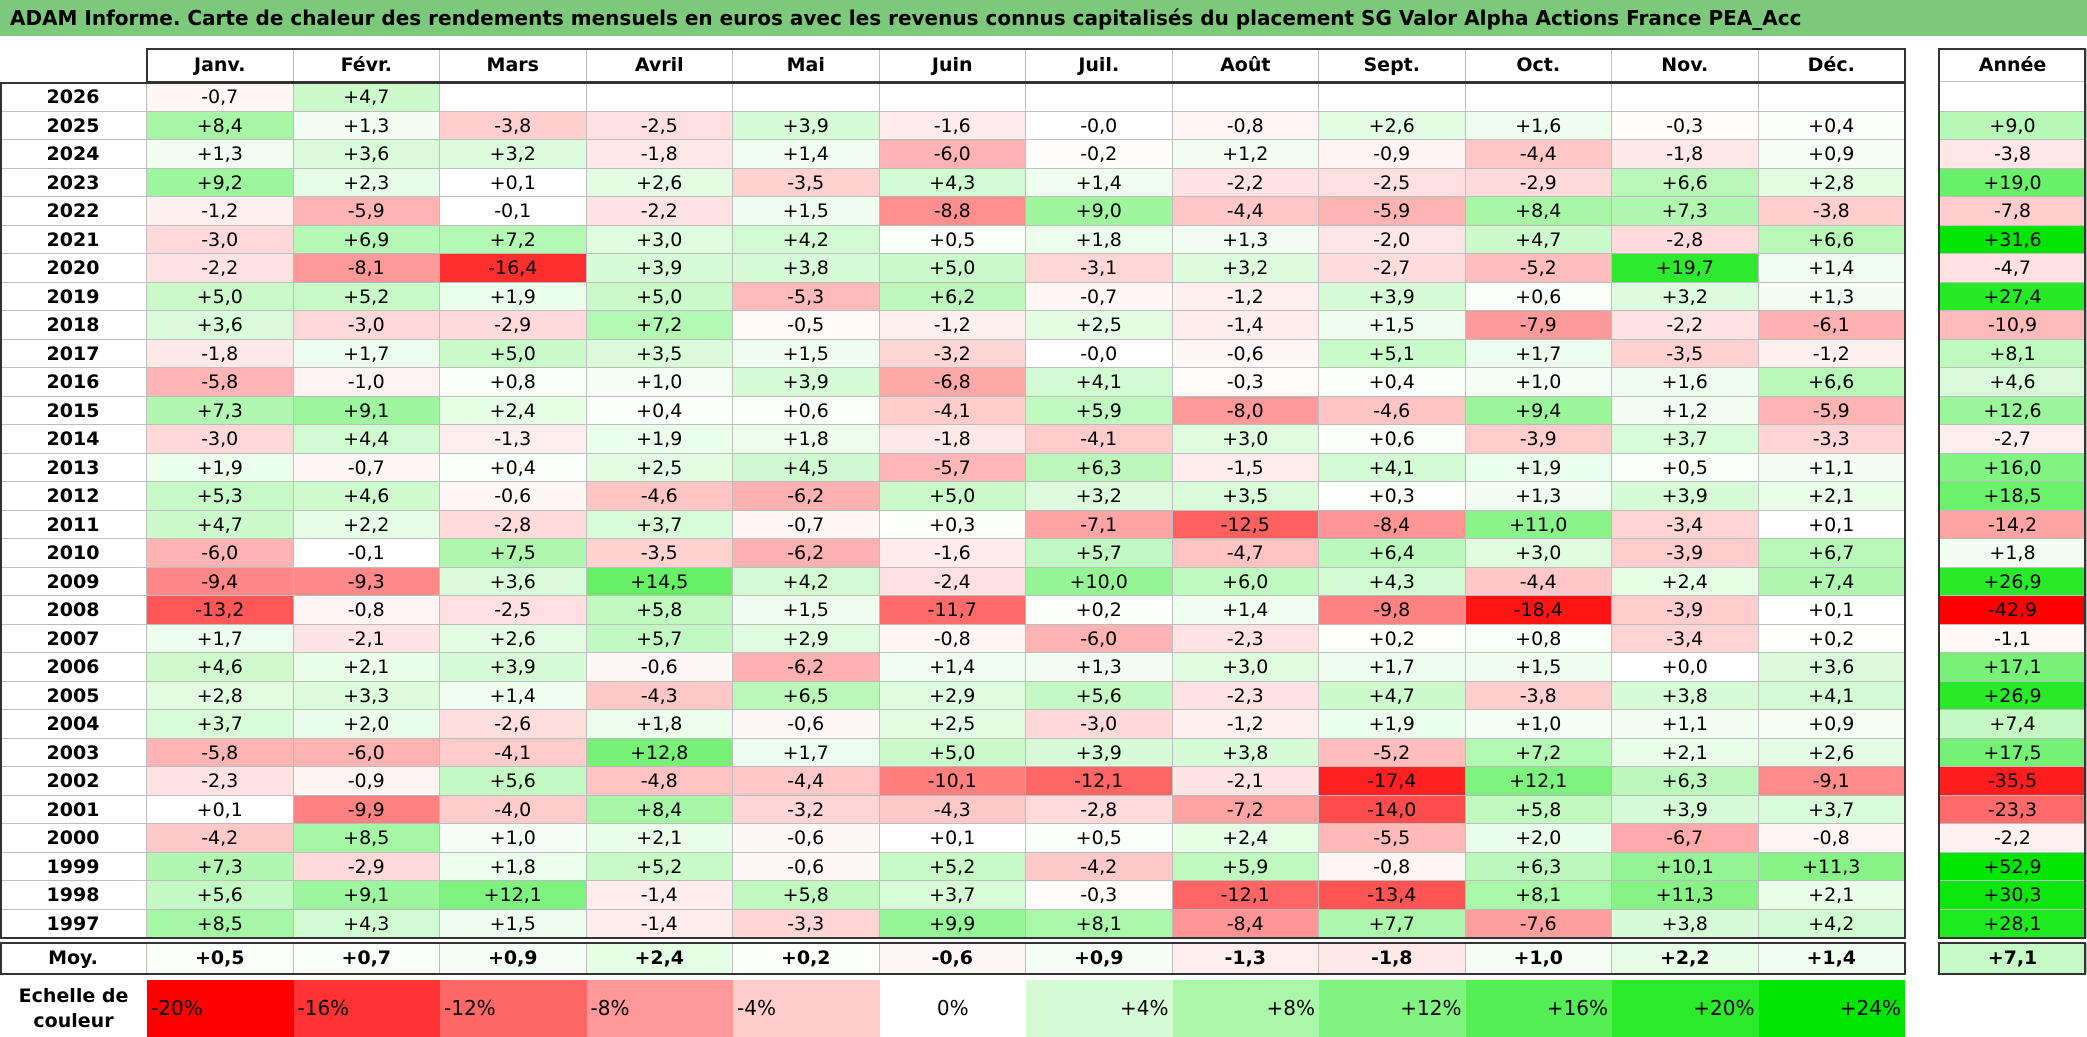  What do you see at coordinates (366, 895) in the screenshot?
I see `heatmap-cell: +9,1` at bounding box center [366, 895].